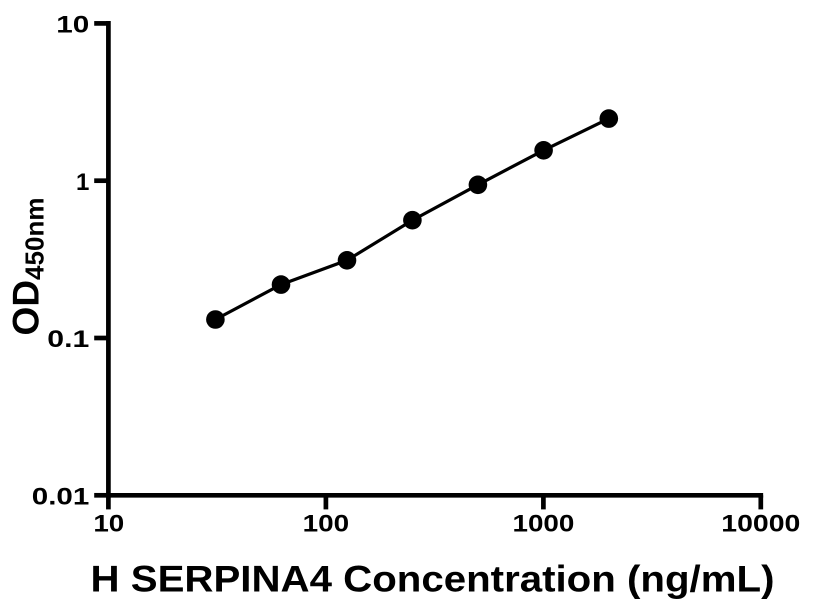 The width and height of the screenshot is (816, 612). What do you see at coordinates (68, 339) in the screenshot?
I see `svg-text: 0.1` at bounding box center [68, 339].